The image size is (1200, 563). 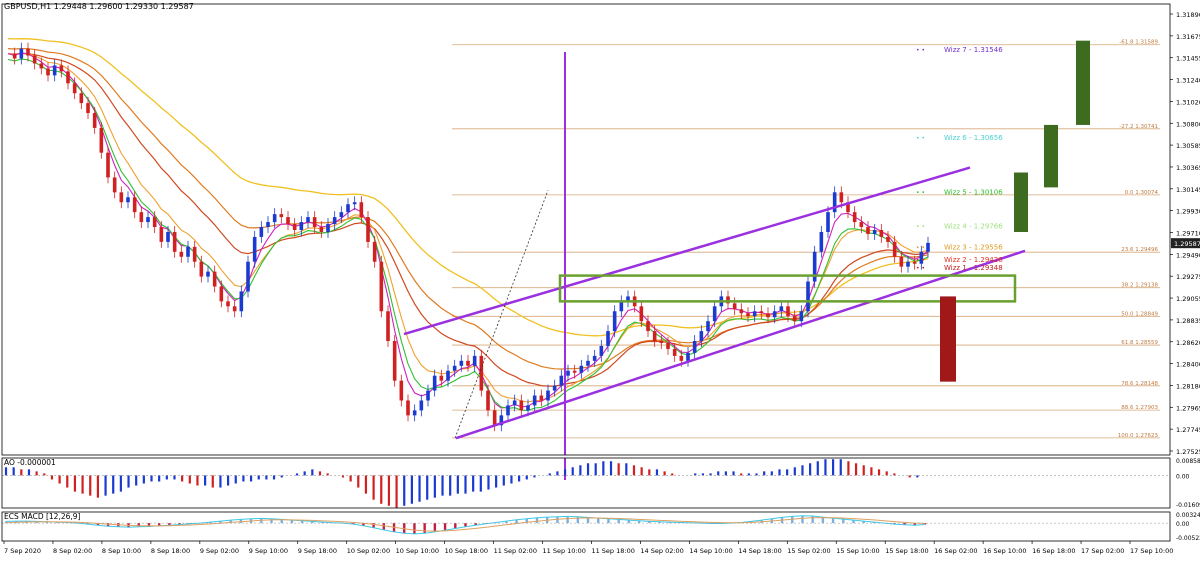 I want to click on fib-level-label: 23.6 1.29496, so click(x=1139, y=250).